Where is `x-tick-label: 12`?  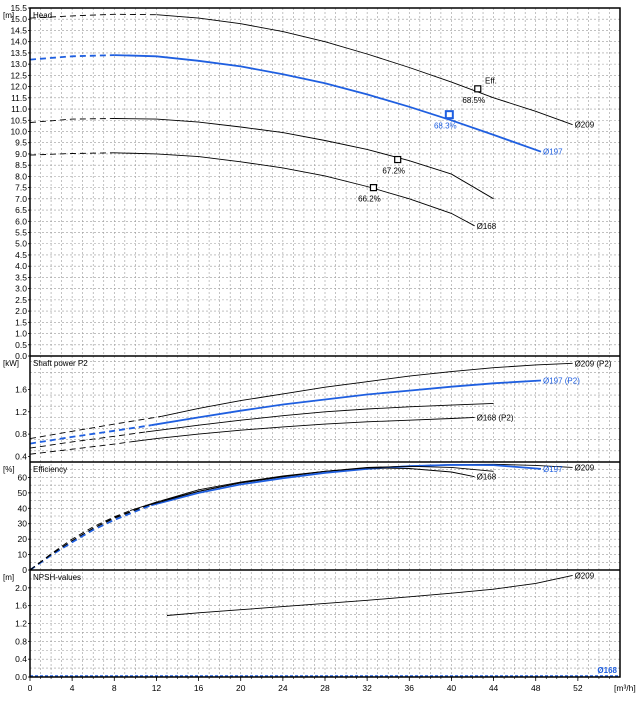 x-tick-label: 12 is located at coordinates (157, 688).